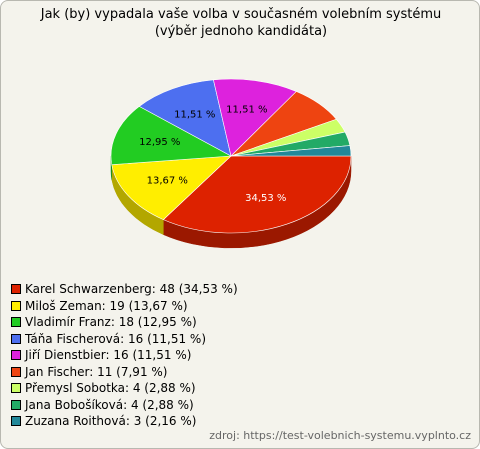 The height and width of the screenshot is (449, 480). Describe the element at coordinates (109, 404) in the screenshot. I see `legend-label: Jana Bobošíková: 4 (2,88 %)` at that location.